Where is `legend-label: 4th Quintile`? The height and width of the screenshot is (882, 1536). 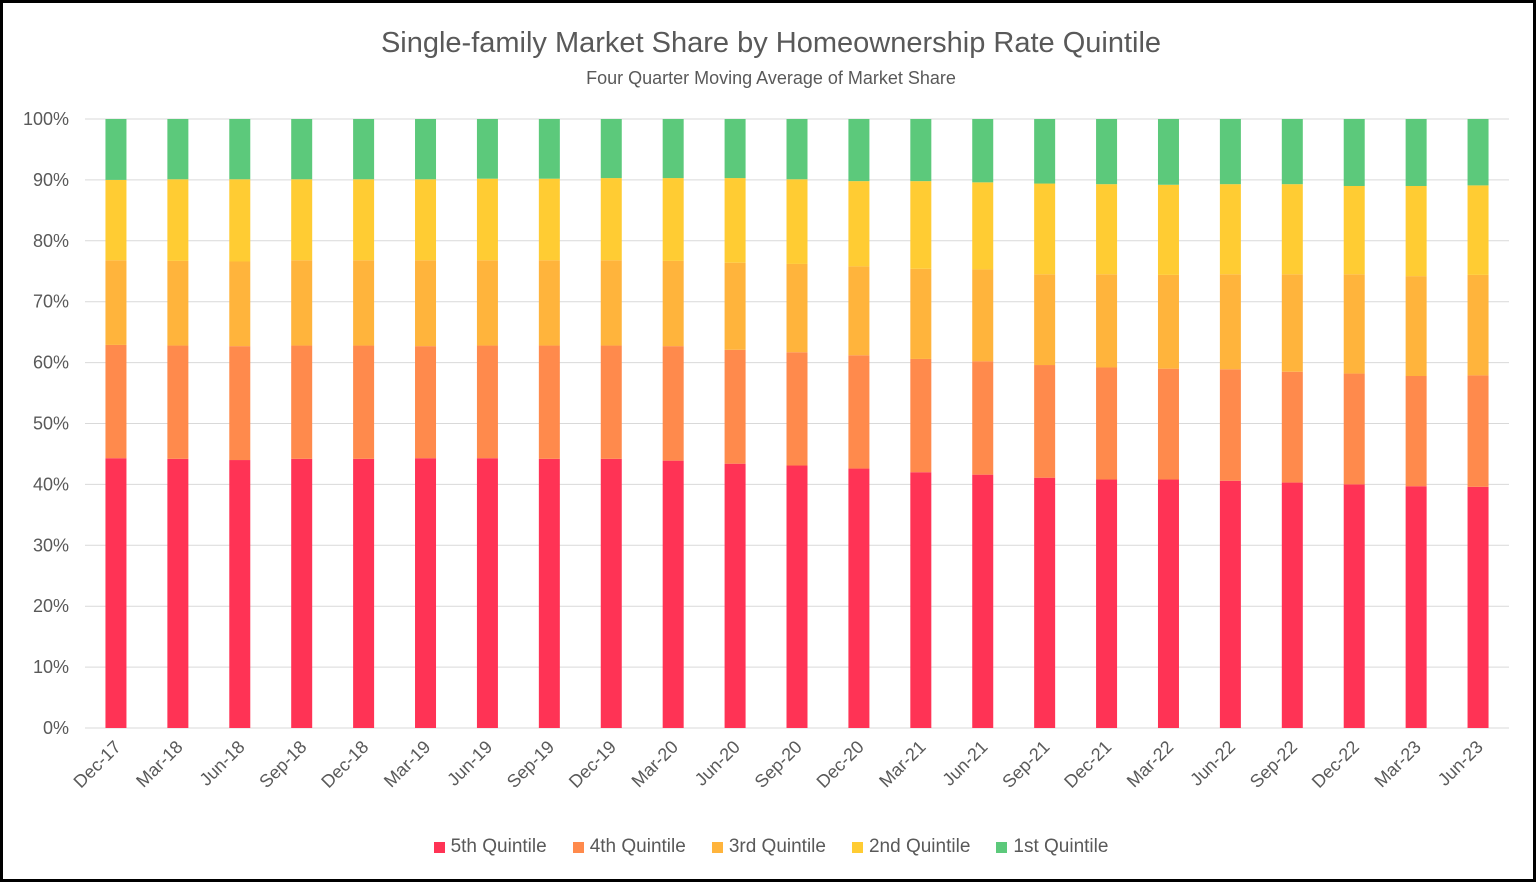 legend-label: 4th Quintile is located at coordinates (637, 846).